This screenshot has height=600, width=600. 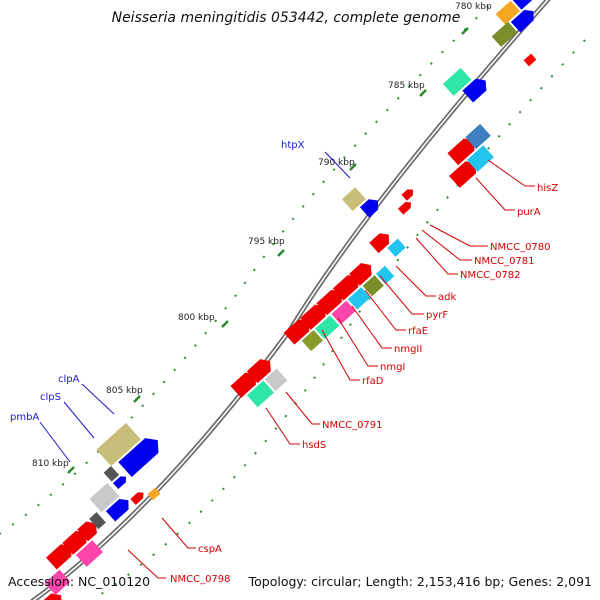 What do you see at coordinates (529, 212) in the screenshot?
I see `gene-label-purA: purA` at bounding box center [529, 212].